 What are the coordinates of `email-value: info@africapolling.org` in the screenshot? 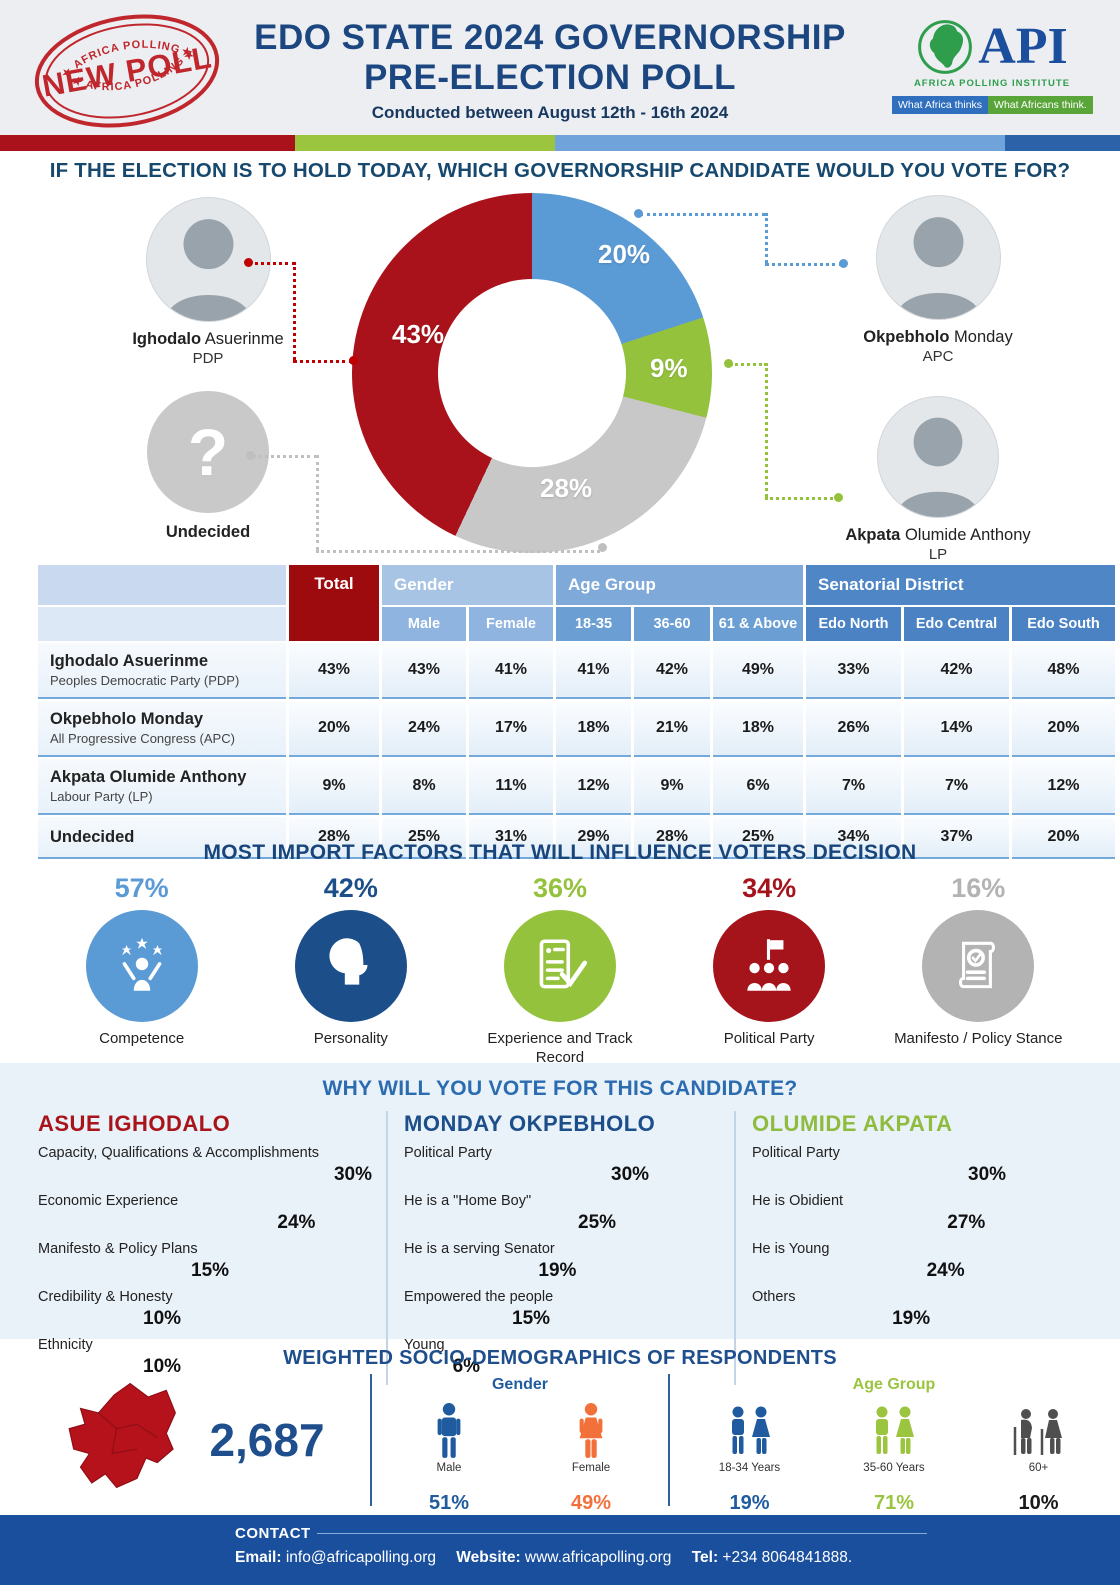 It's located at (360, 1557).